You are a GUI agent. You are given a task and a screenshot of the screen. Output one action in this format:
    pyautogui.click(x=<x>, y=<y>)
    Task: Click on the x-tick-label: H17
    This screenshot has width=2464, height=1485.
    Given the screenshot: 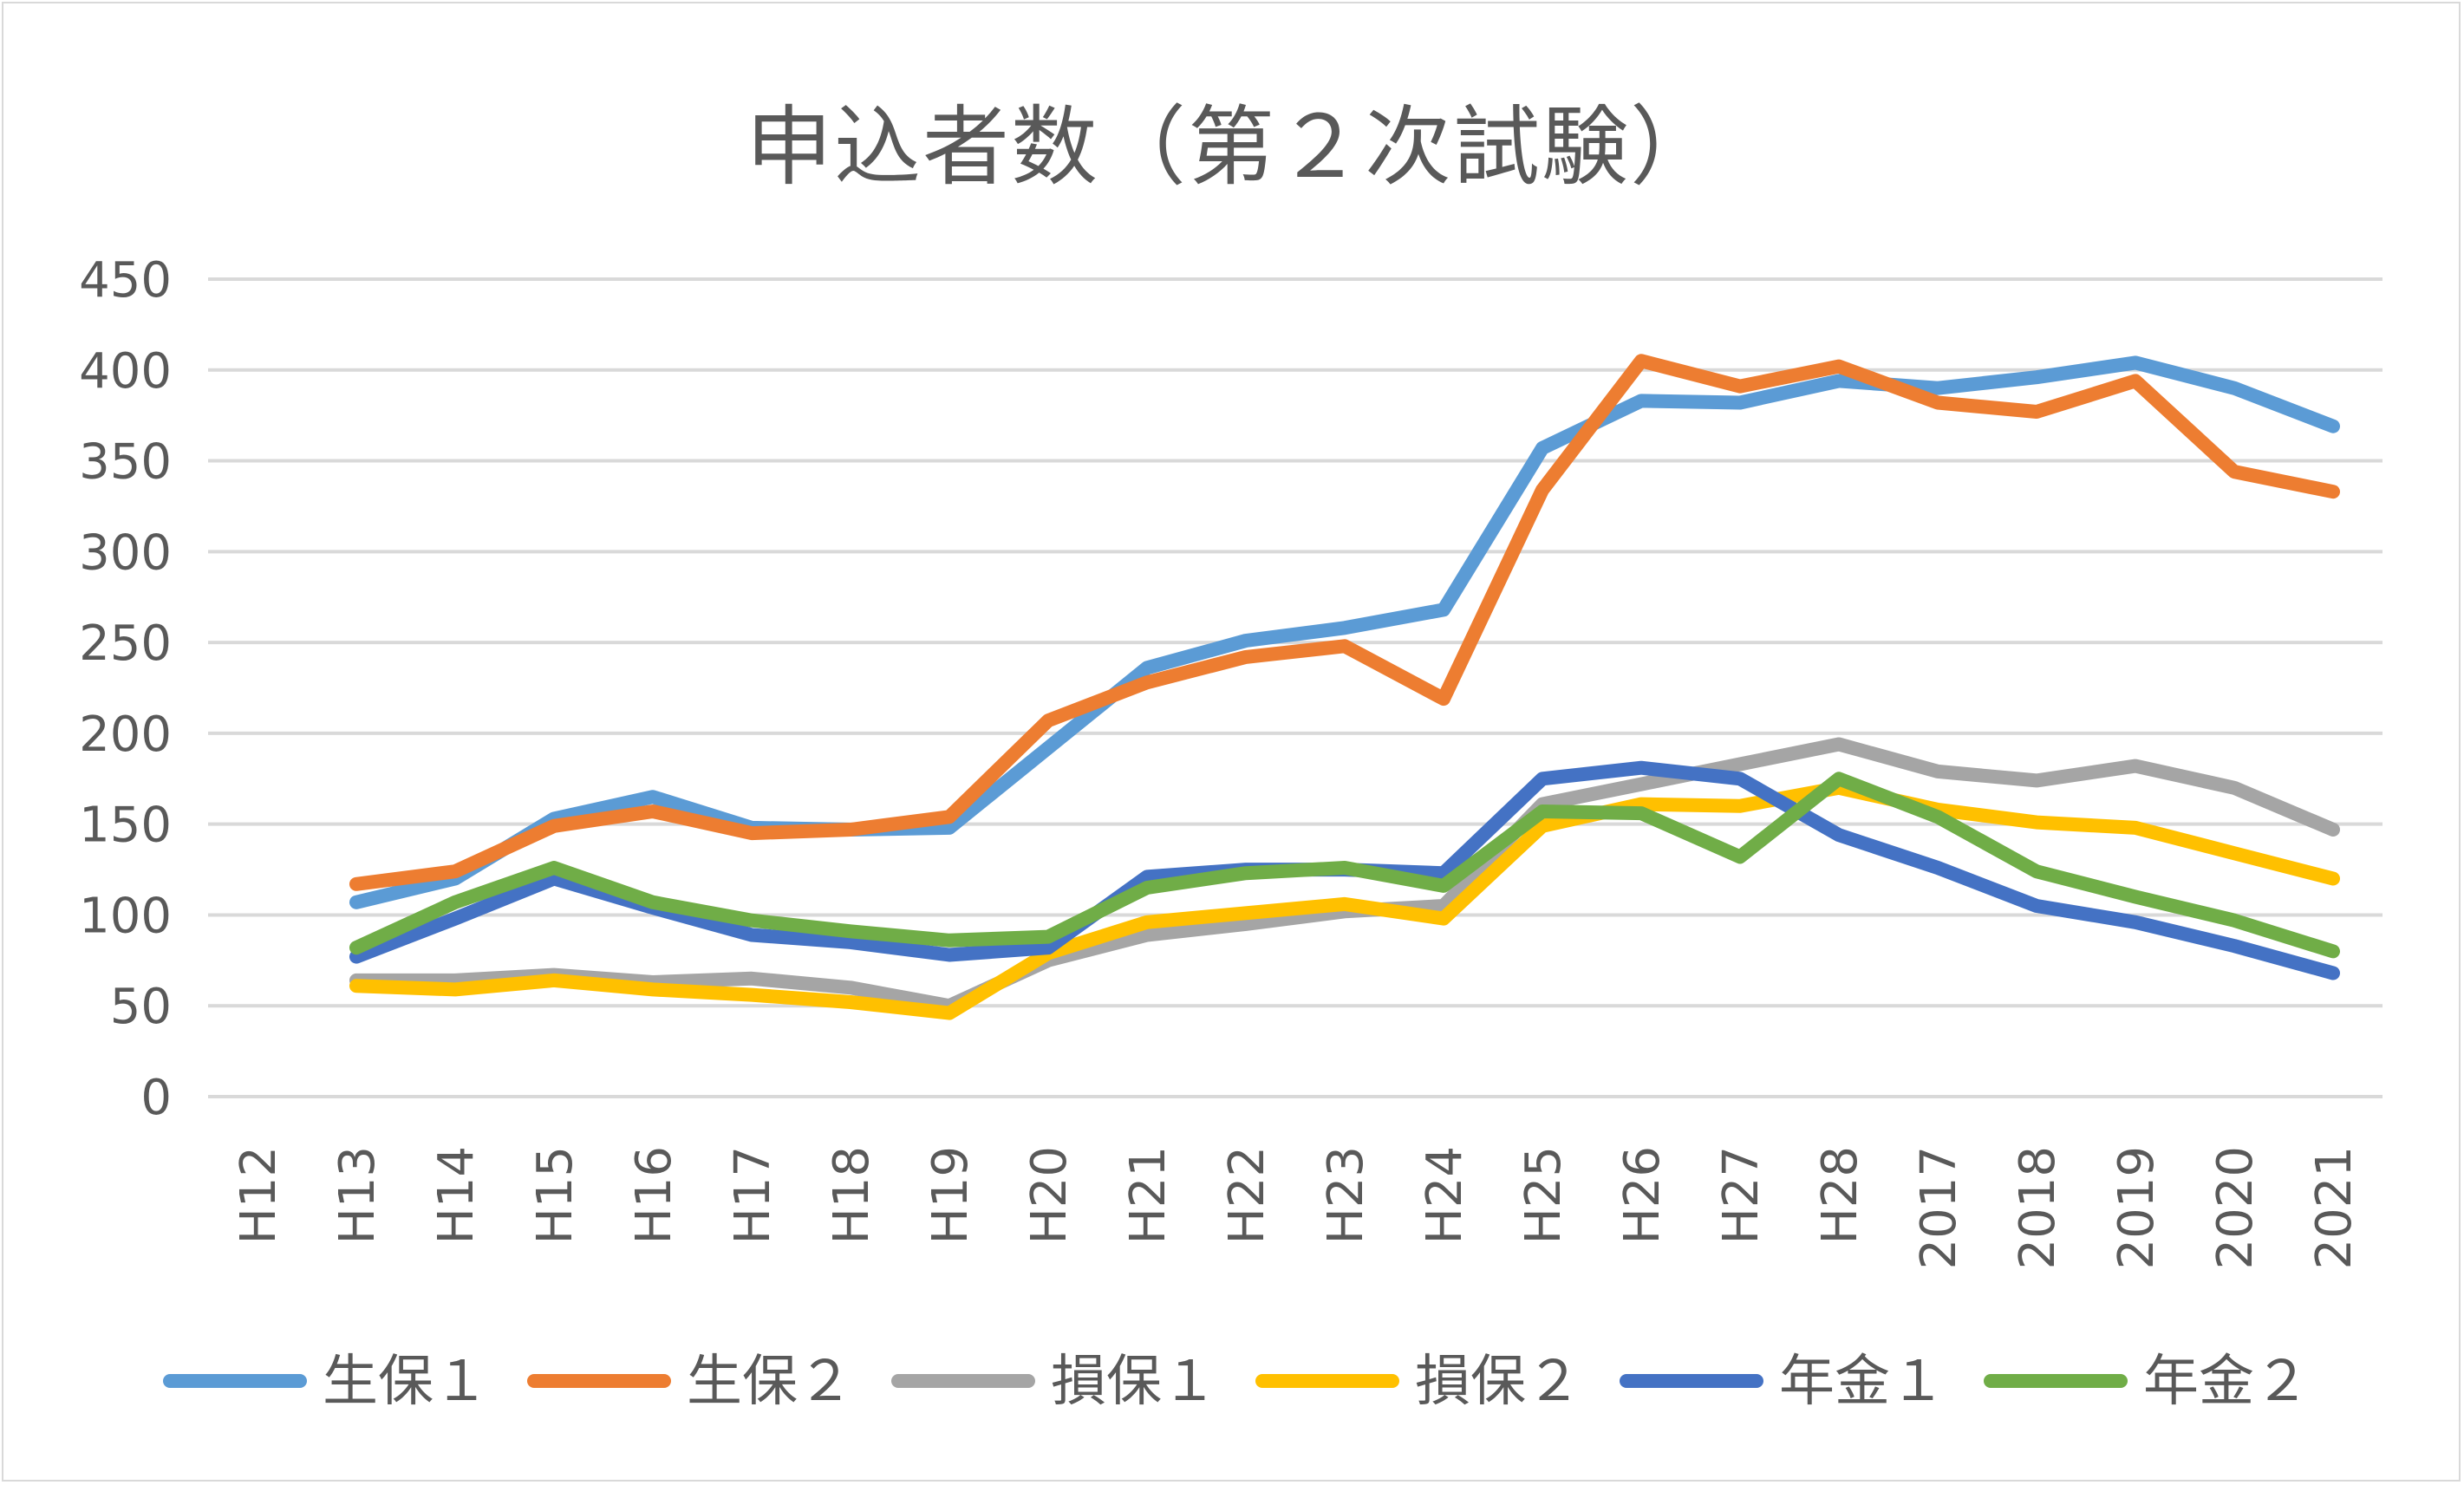 What is the action you would take?
    pyautogui.click(x=753, y=1195)
    